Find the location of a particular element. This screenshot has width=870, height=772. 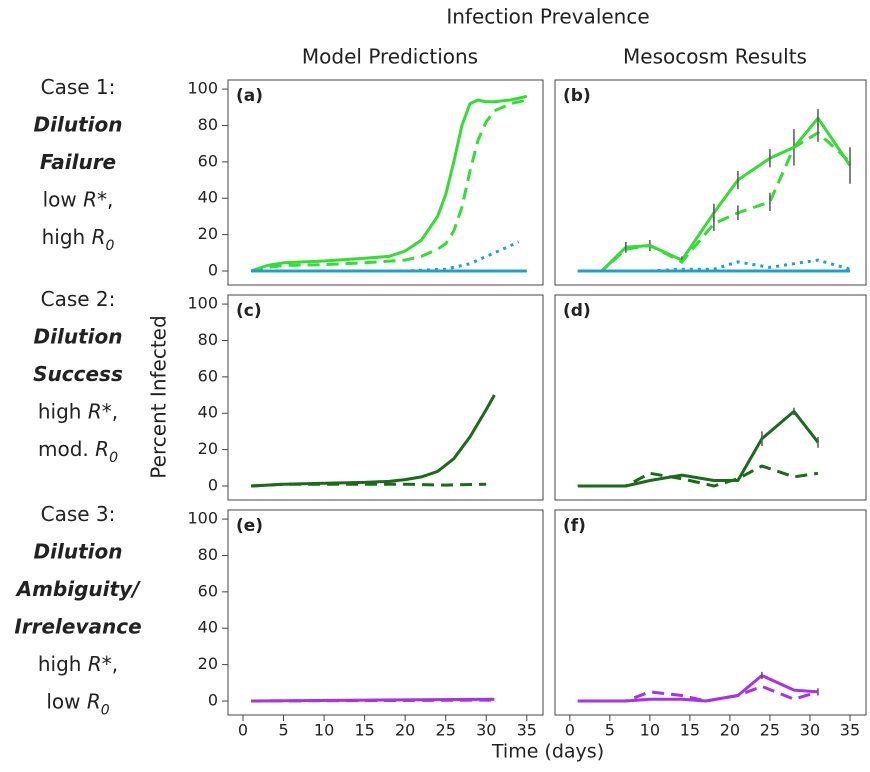

row-label: mod. R0 is located at coordinates (78, 452).